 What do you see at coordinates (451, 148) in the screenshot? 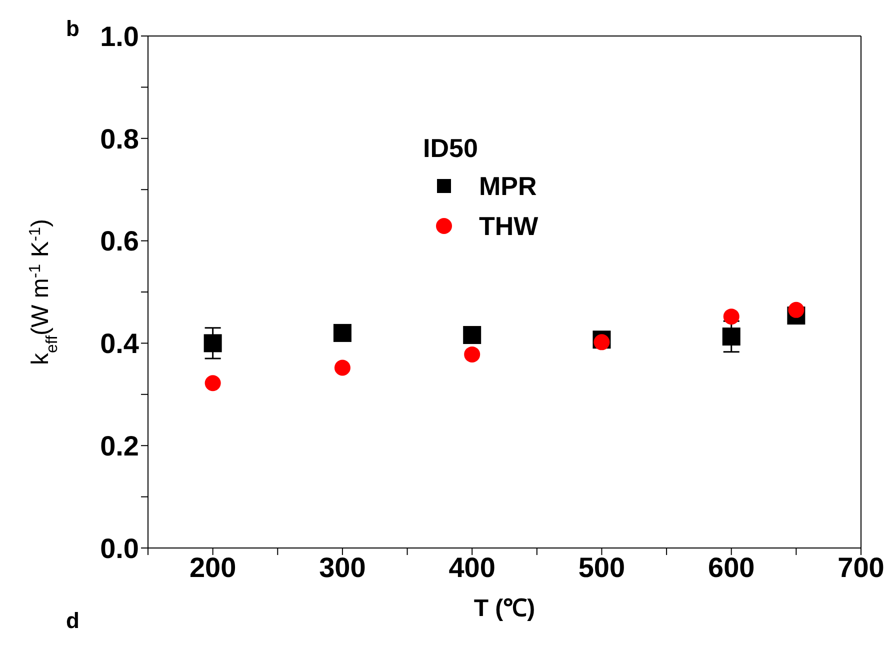
I see `legend-title: ID50` at bounding box center [451, 148].